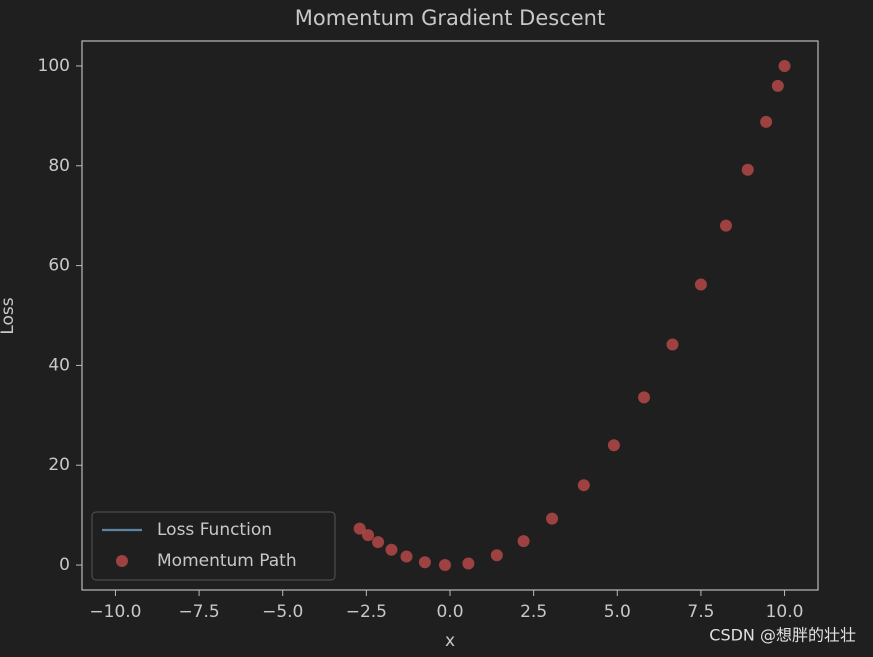 This screenshot has height=657, width=873. What do you see at coordinates (366, 612) in the screenshot?
I see `x-tick-label: −2.5` at bounding box center [366, 612].